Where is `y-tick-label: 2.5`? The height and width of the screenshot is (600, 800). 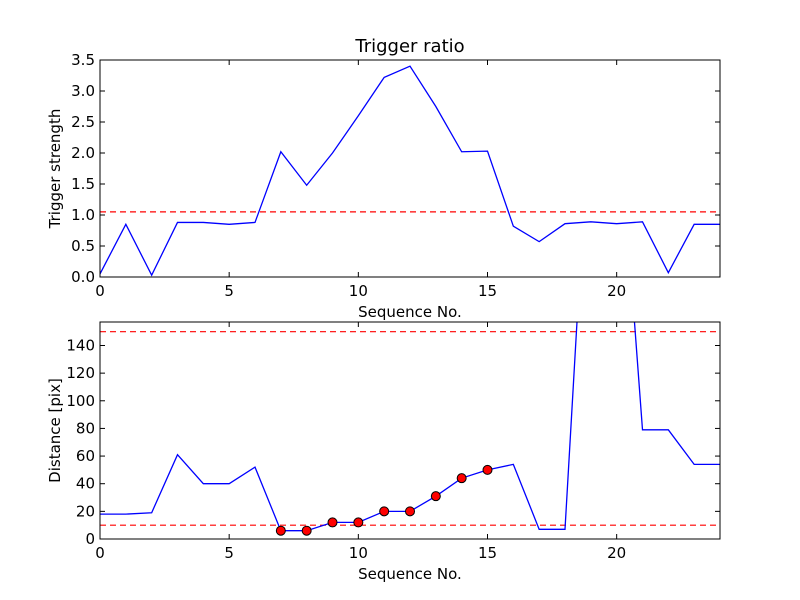
y-tick-label: 2.5 is located at coordinates (83, 122).